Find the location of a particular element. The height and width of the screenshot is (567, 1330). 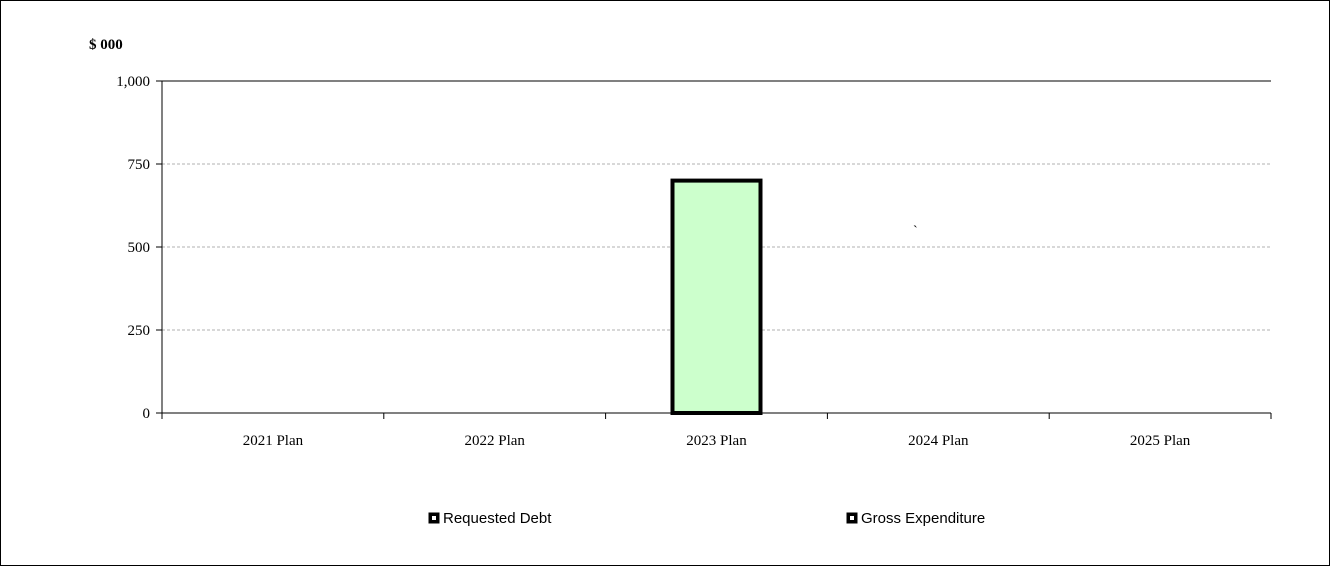

legend-item: Gross Expenditure is located at coordinates (916, 518).